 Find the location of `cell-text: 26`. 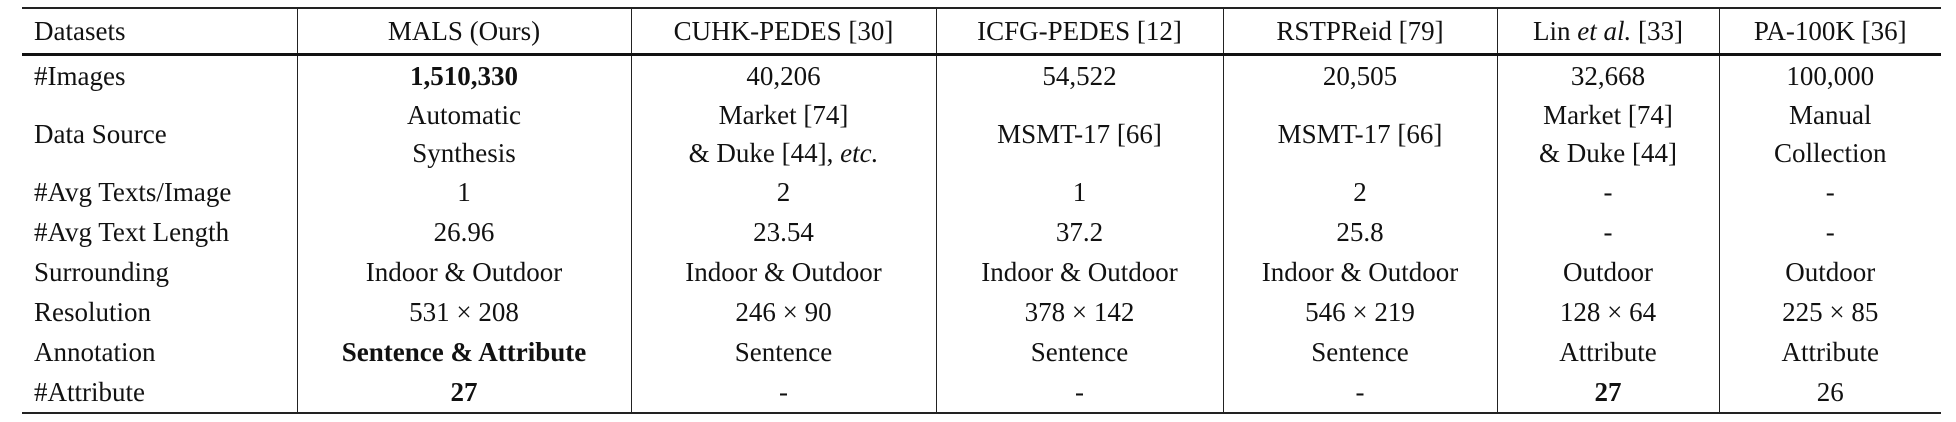

cell-text: 26 is located at coordinates (1830, 392).